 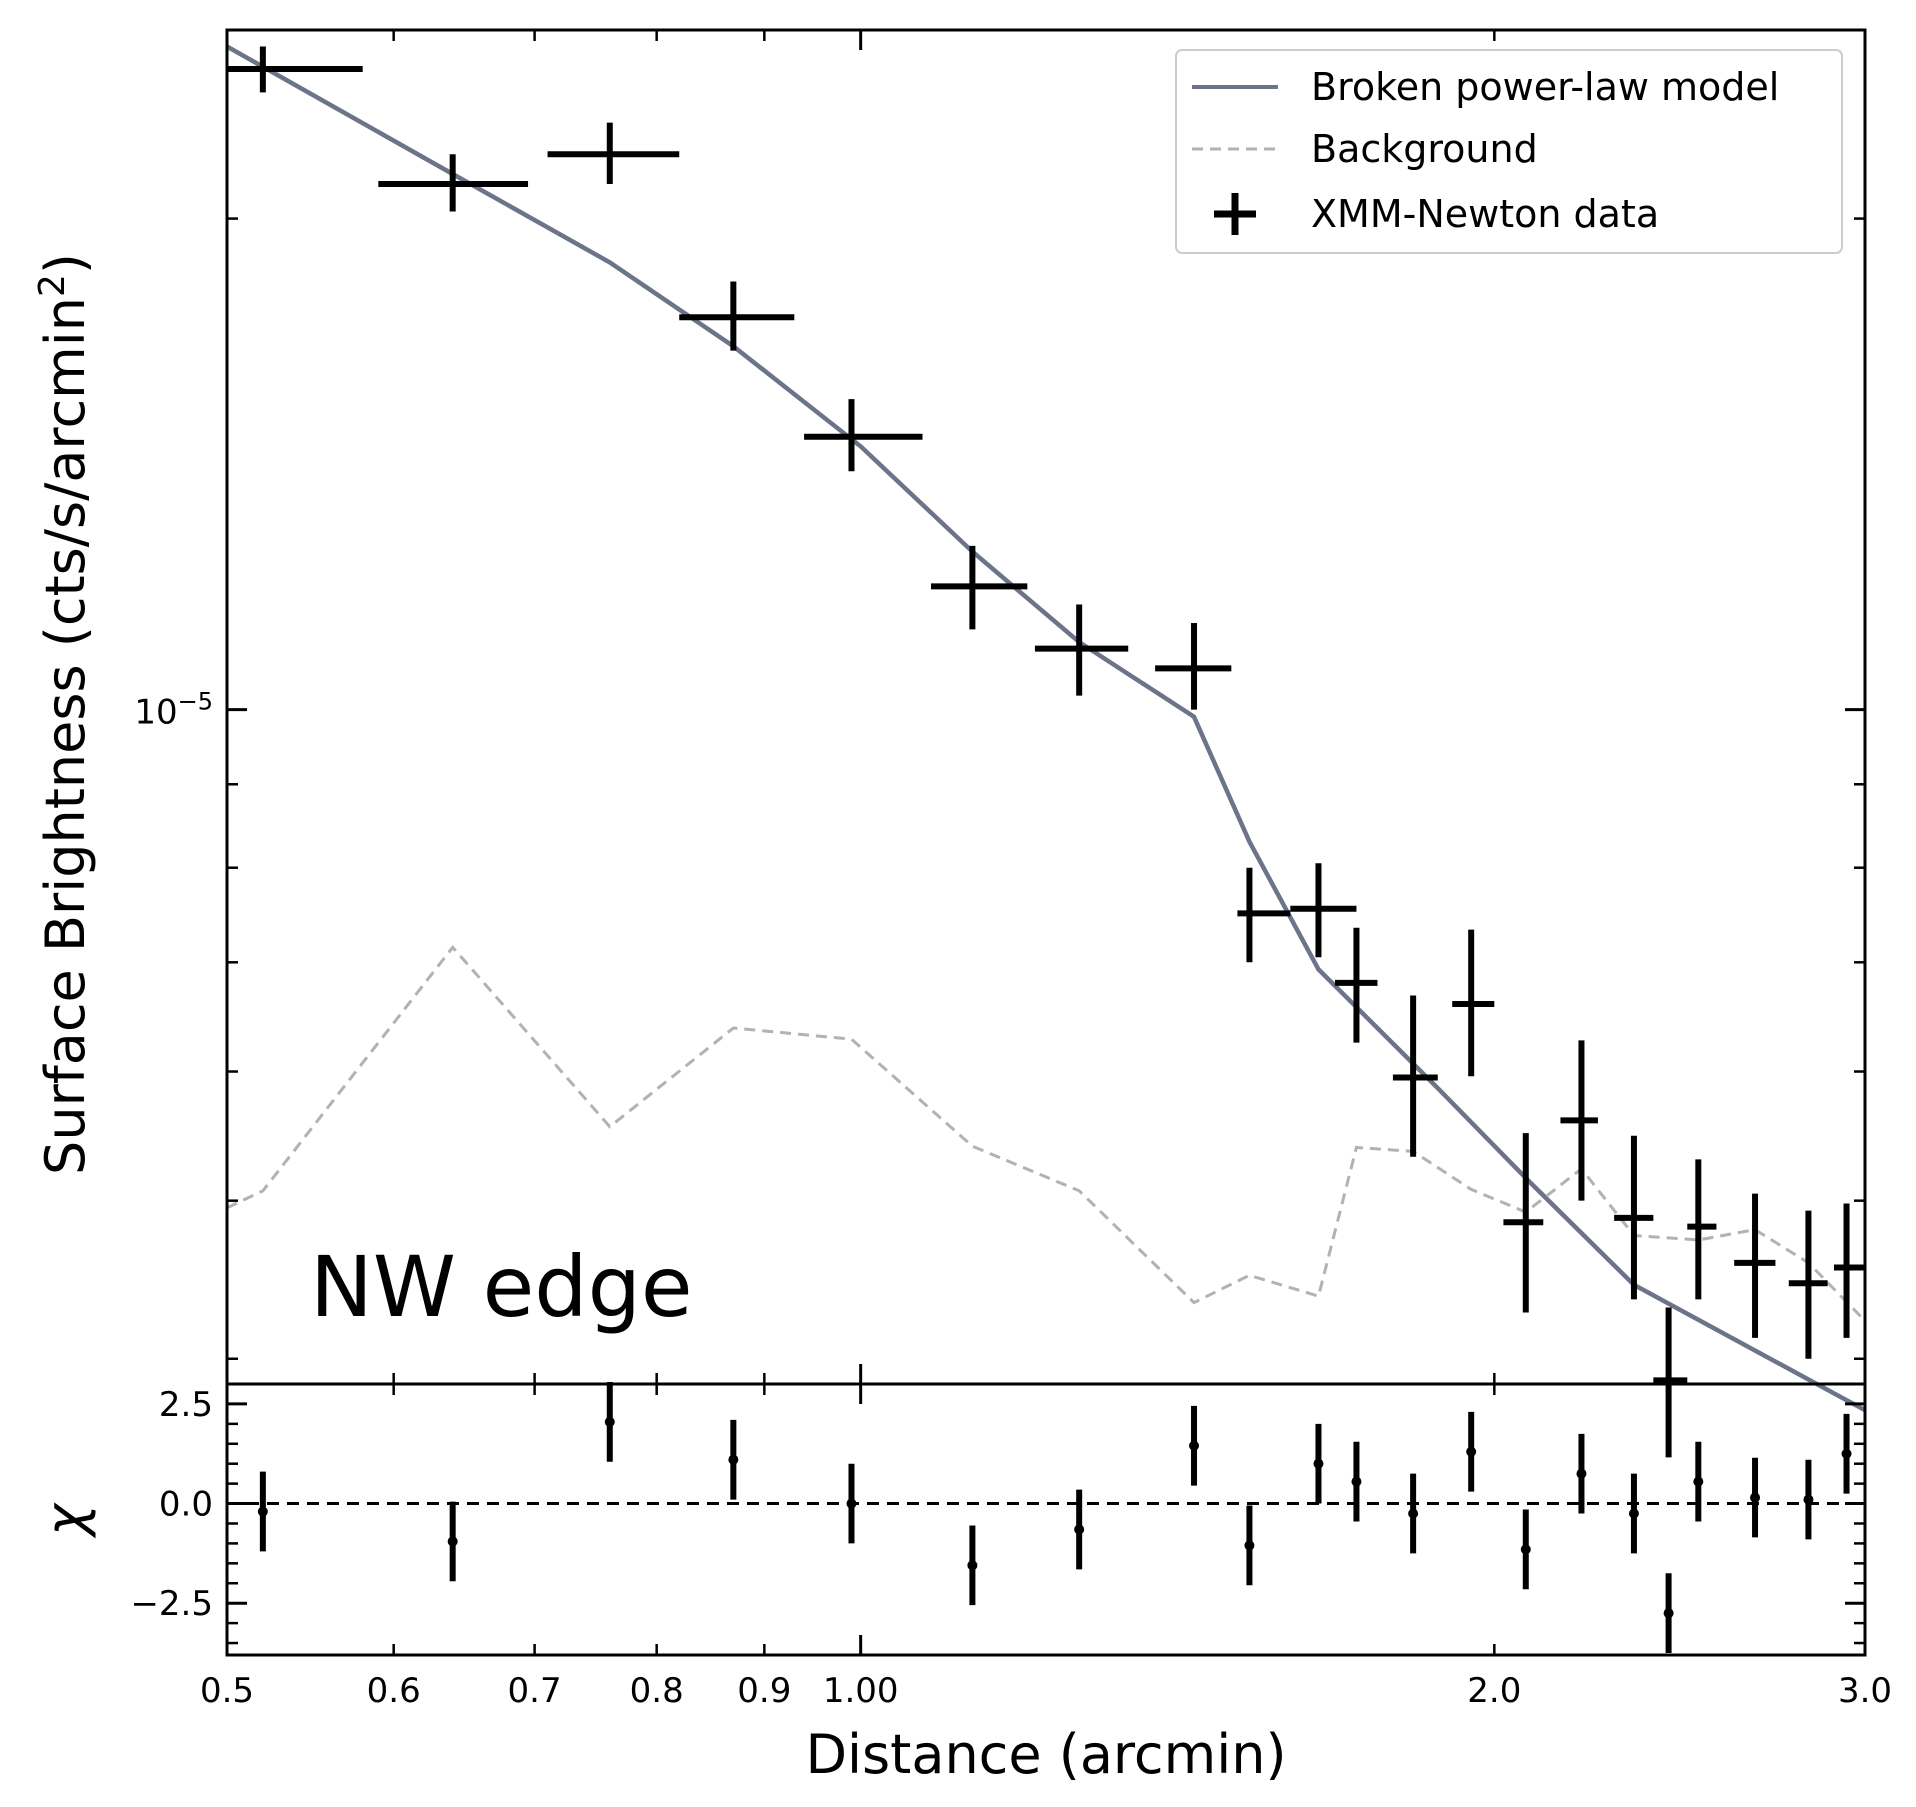 I want to click on region-annotation: NW edge, so click(x=501, y=1287).